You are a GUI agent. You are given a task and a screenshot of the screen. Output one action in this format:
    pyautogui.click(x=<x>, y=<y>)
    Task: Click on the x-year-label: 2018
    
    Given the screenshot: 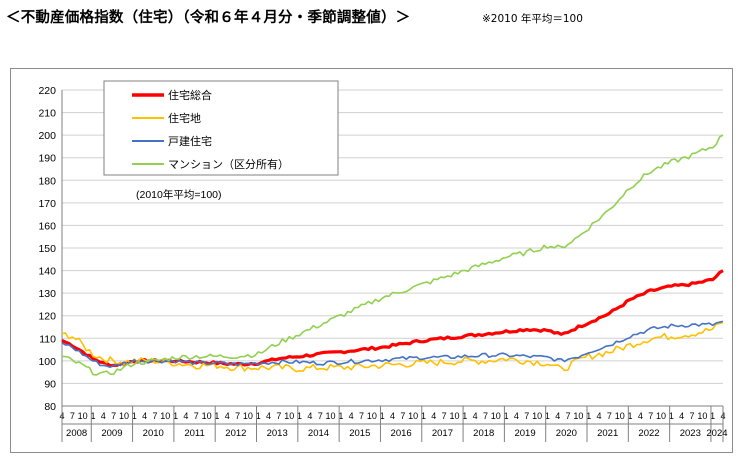 What is the action you would take?
    pyautogui.click(x=483, y=433)
    